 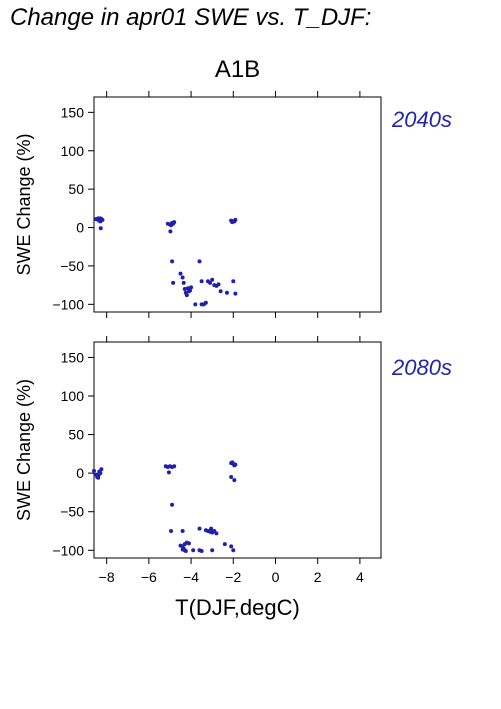 I want to click on panel-1-ytick-label: 50, so click(x=76, y=189).